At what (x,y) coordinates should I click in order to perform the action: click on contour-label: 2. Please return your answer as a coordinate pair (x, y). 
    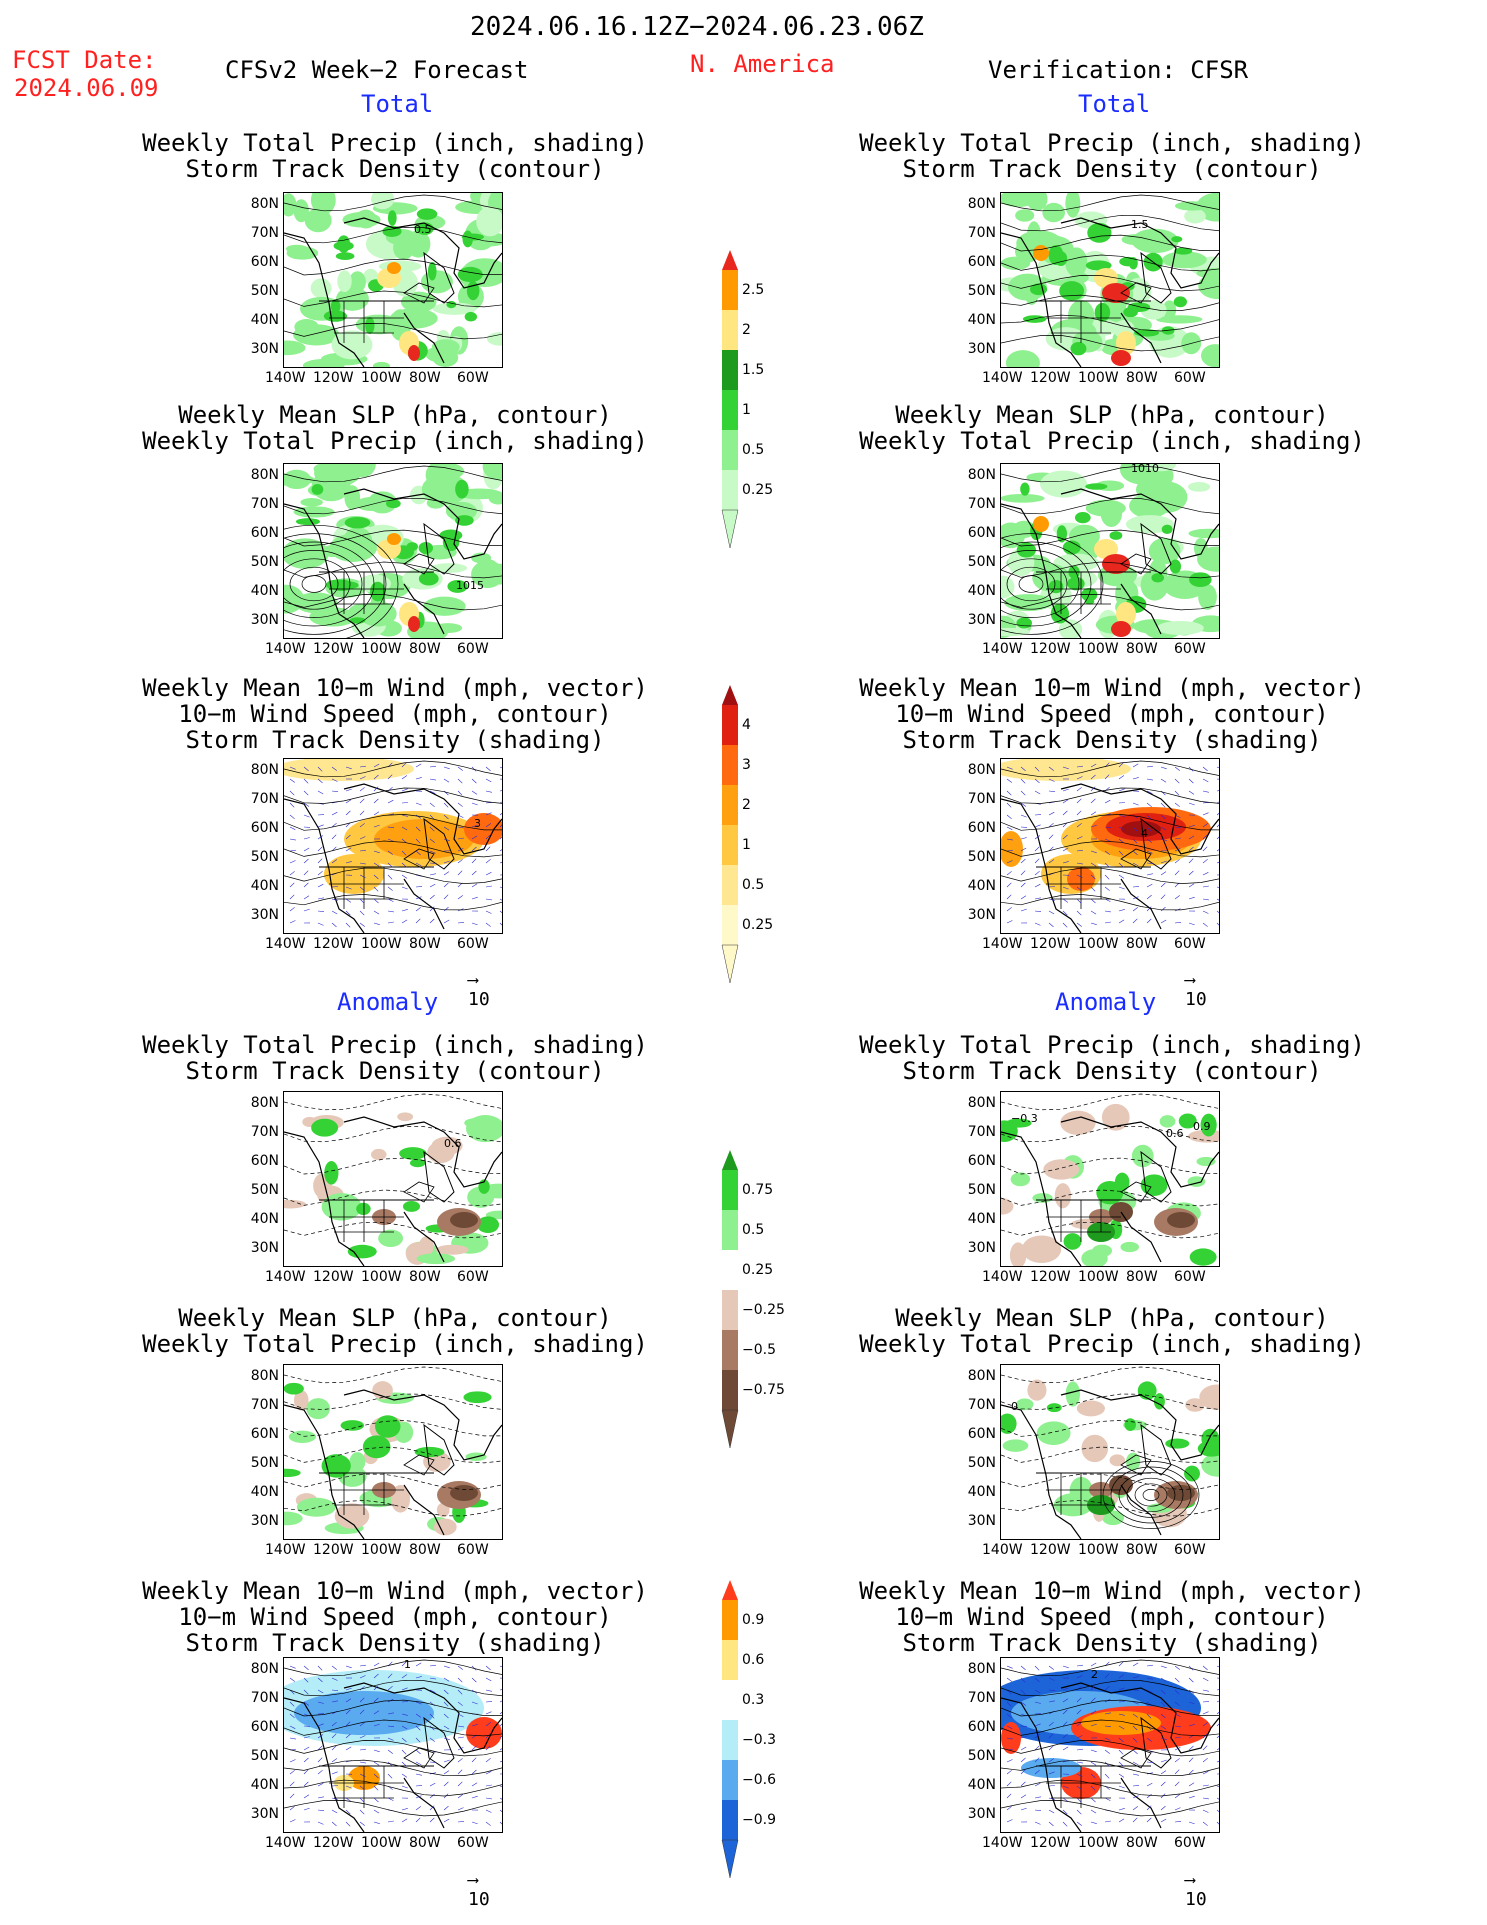
    Looking at the image, I should click on (1094, 1674).